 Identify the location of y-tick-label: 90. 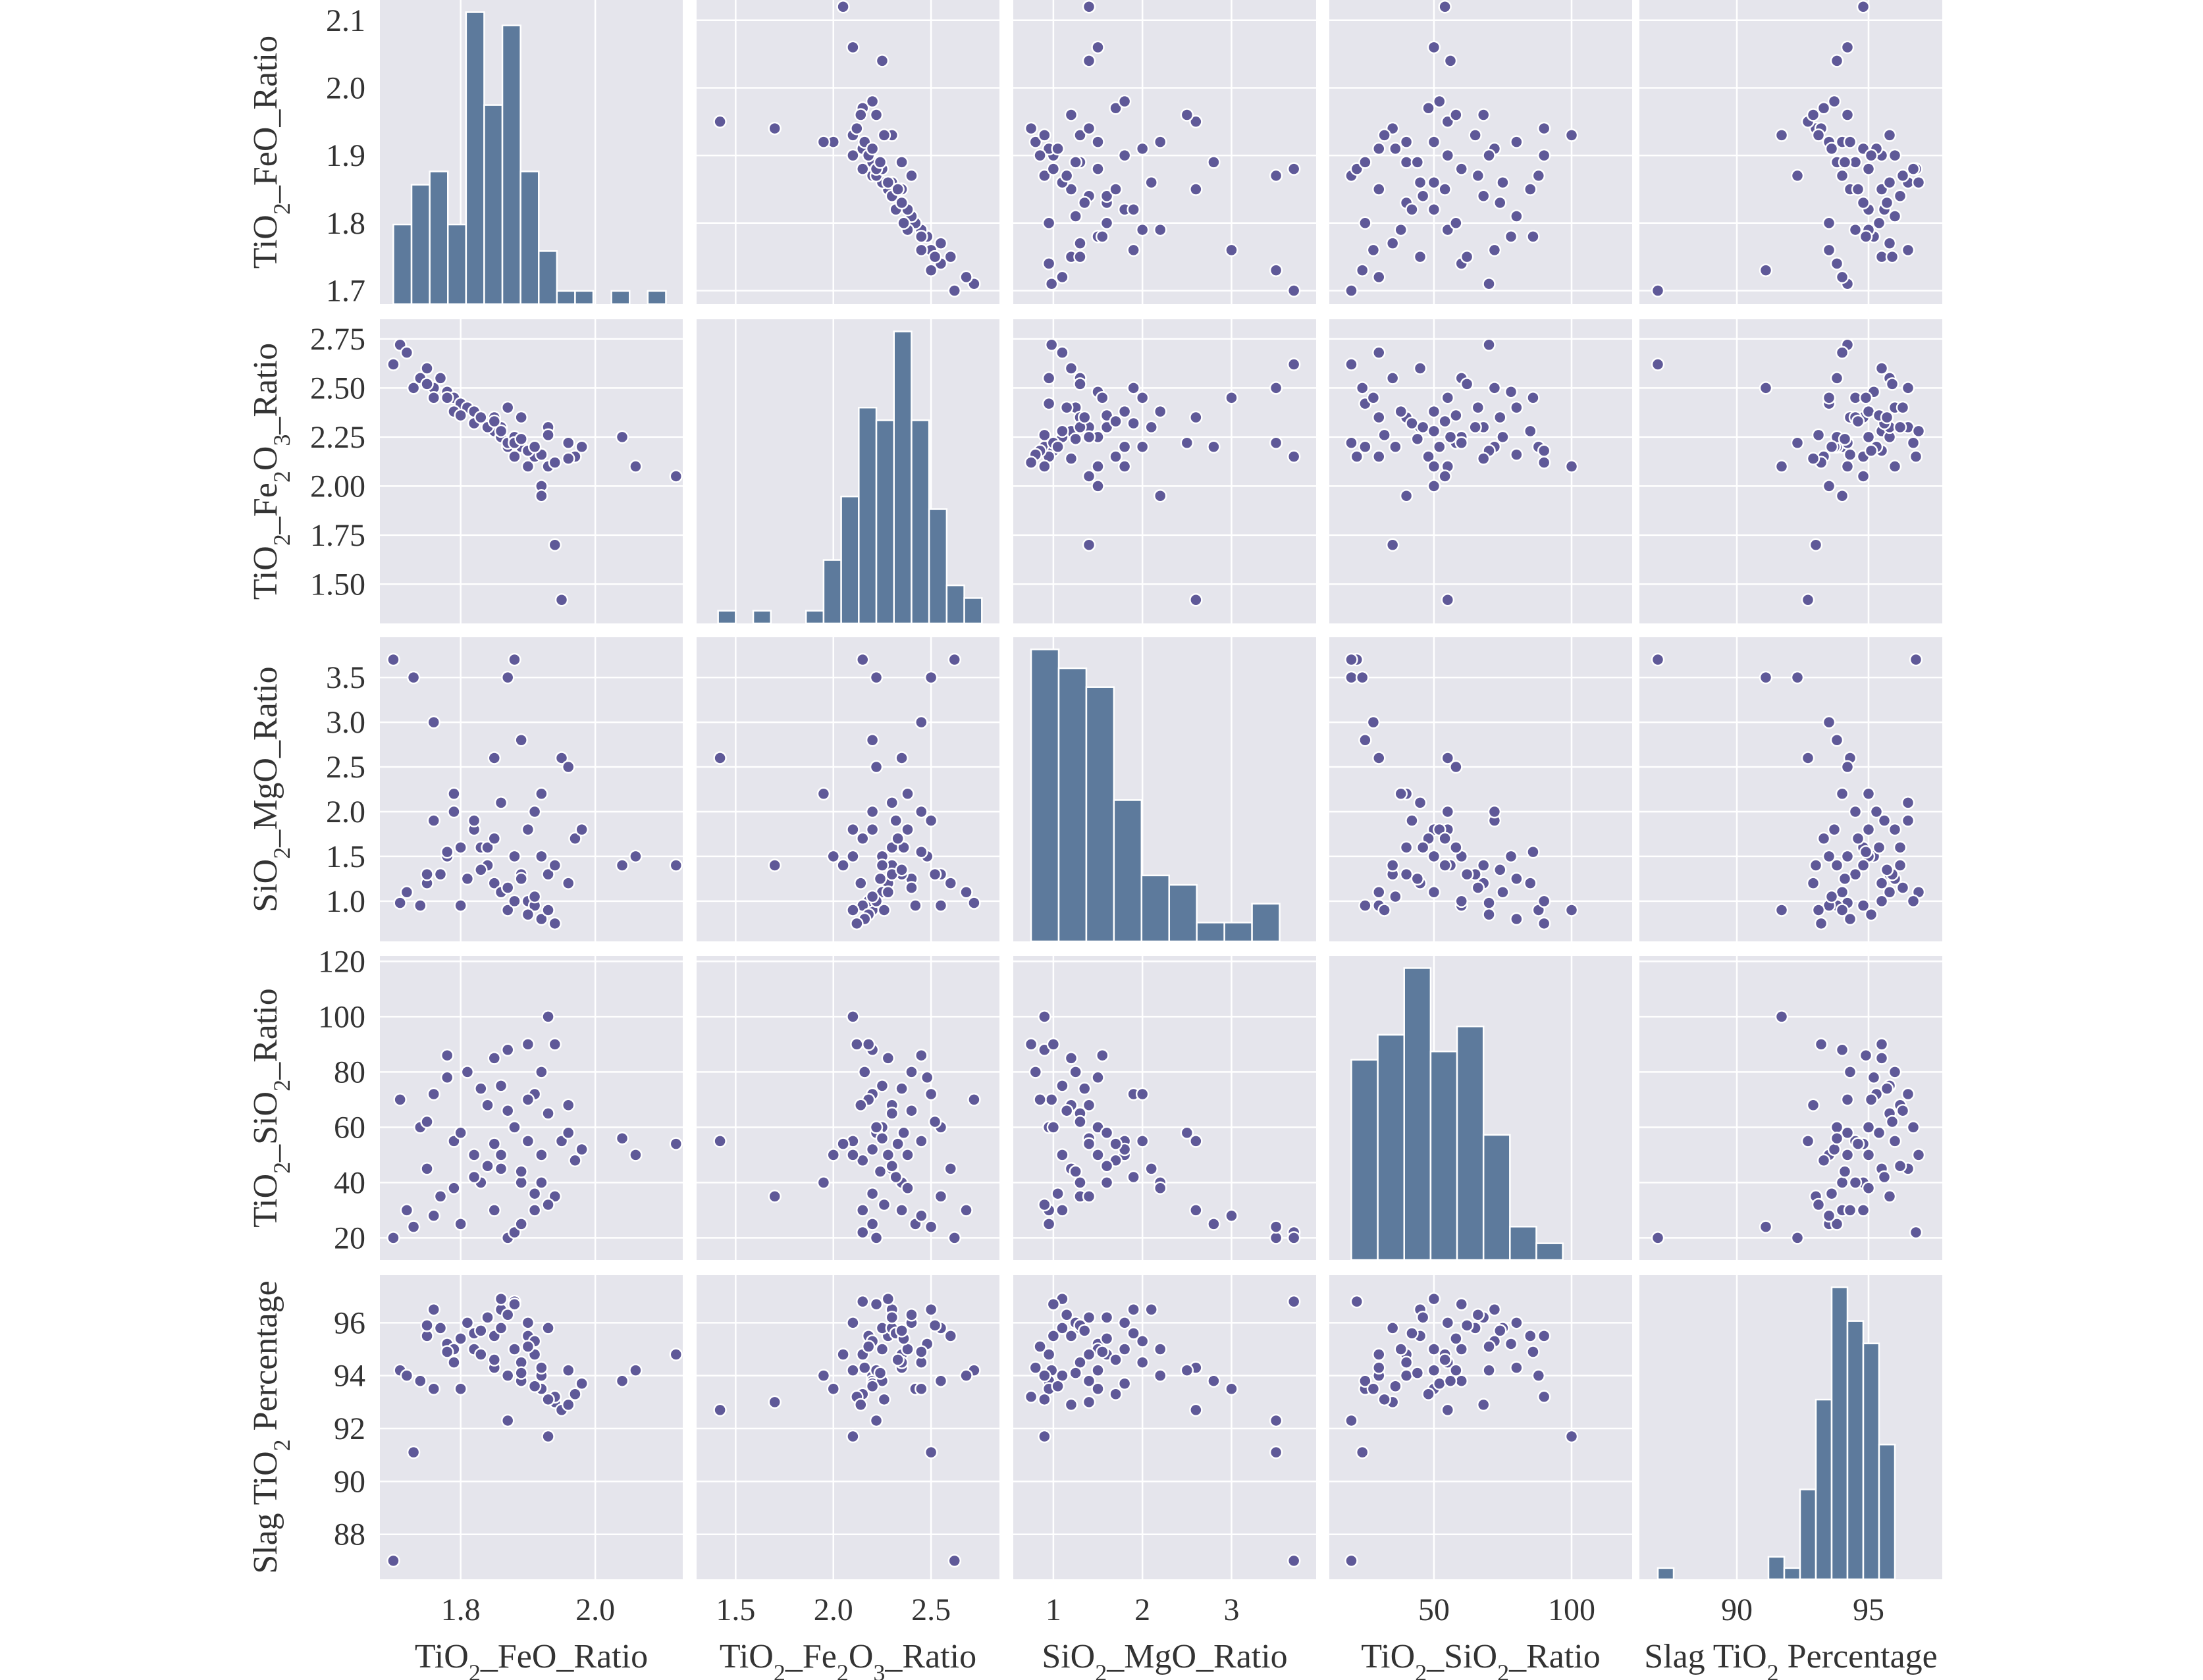
(349, 1481).